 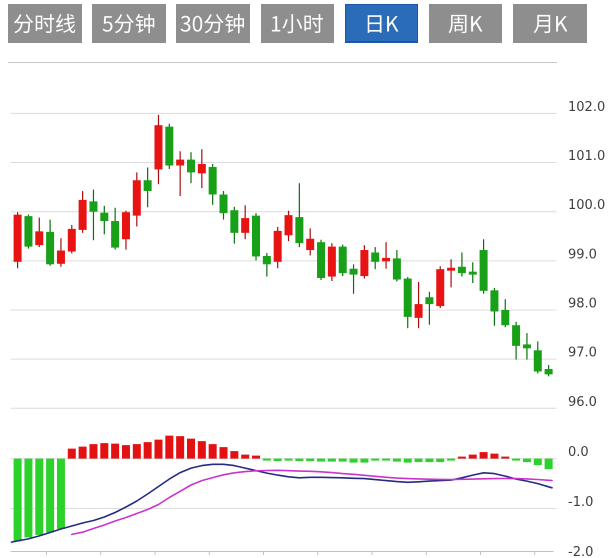 I want to click on svg-text: -1.0, so click(x=580, y=502).